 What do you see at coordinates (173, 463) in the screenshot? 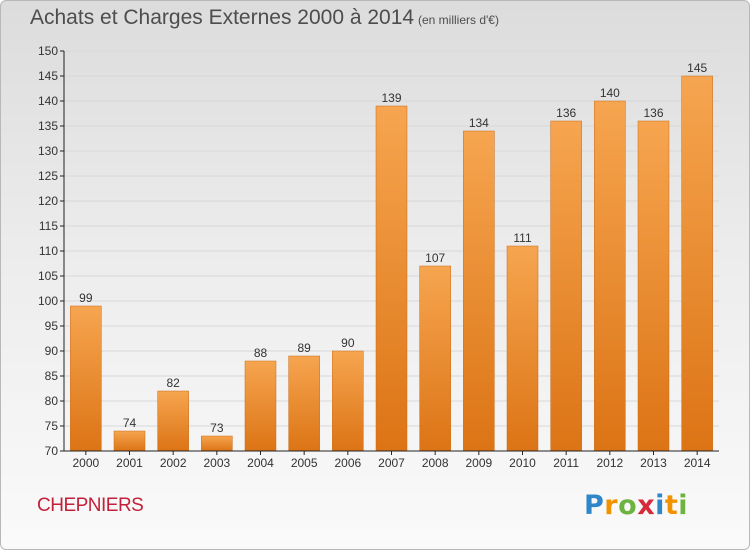
I see `x-tick-label: 2002` at bounding box center [173, 463].